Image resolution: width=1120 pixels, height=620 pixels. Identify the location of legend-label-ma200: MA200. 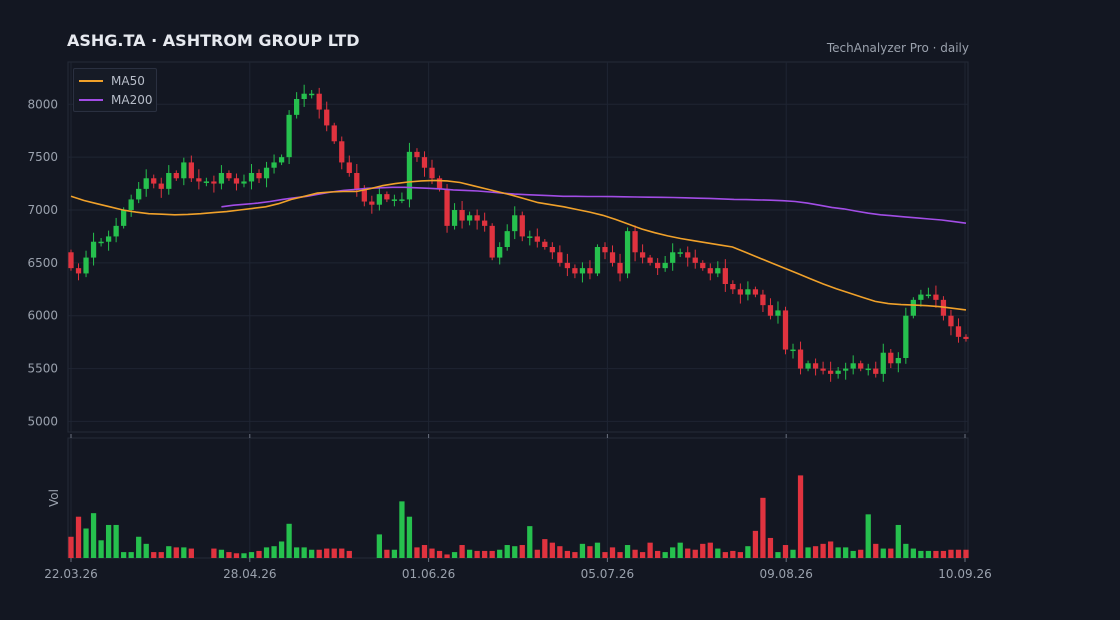
(132, 99).